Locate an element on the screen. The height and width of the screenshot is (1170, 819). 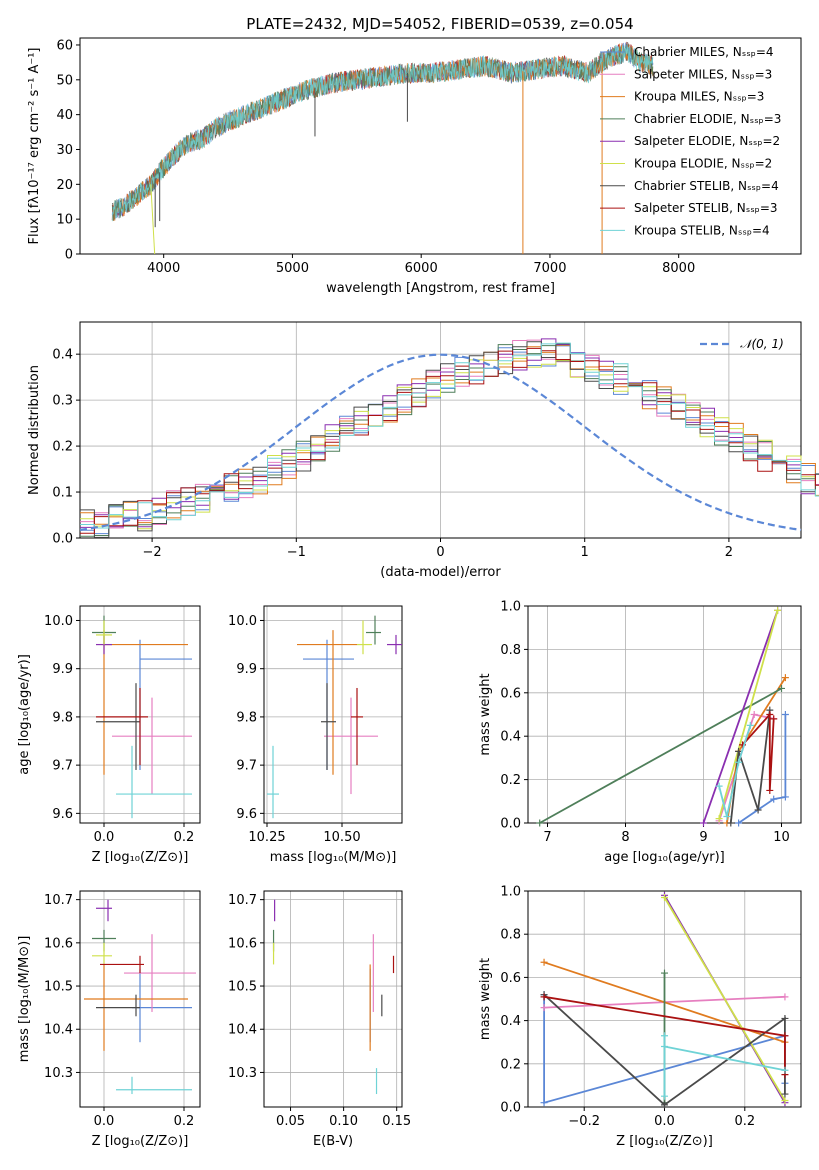
x-tick-label: 8000 is located at coordinates (678, 268).